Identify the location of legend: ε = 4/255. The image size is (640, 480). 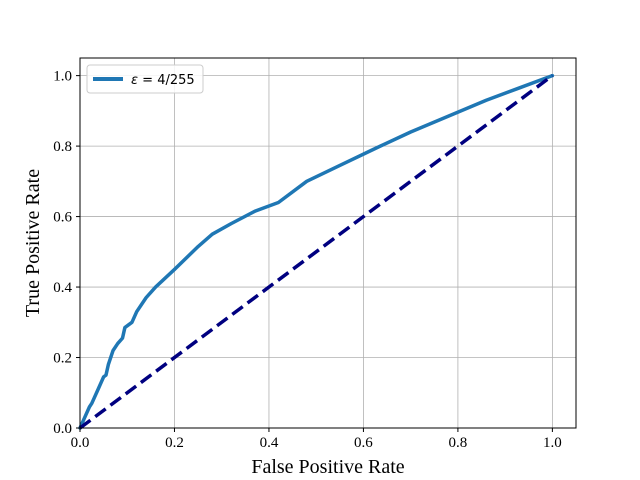
(145, 79).